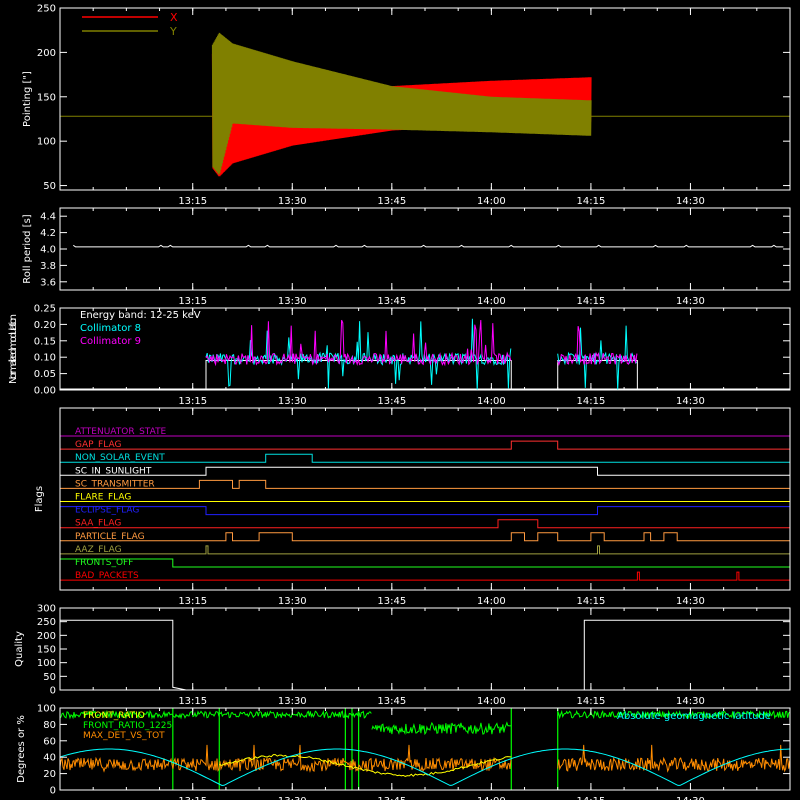 The width and height of the screenshot is (800, 800). Describe the element at coordinates (49, 186) in the screenshot. I see `y-tick-label: 50` at that location.